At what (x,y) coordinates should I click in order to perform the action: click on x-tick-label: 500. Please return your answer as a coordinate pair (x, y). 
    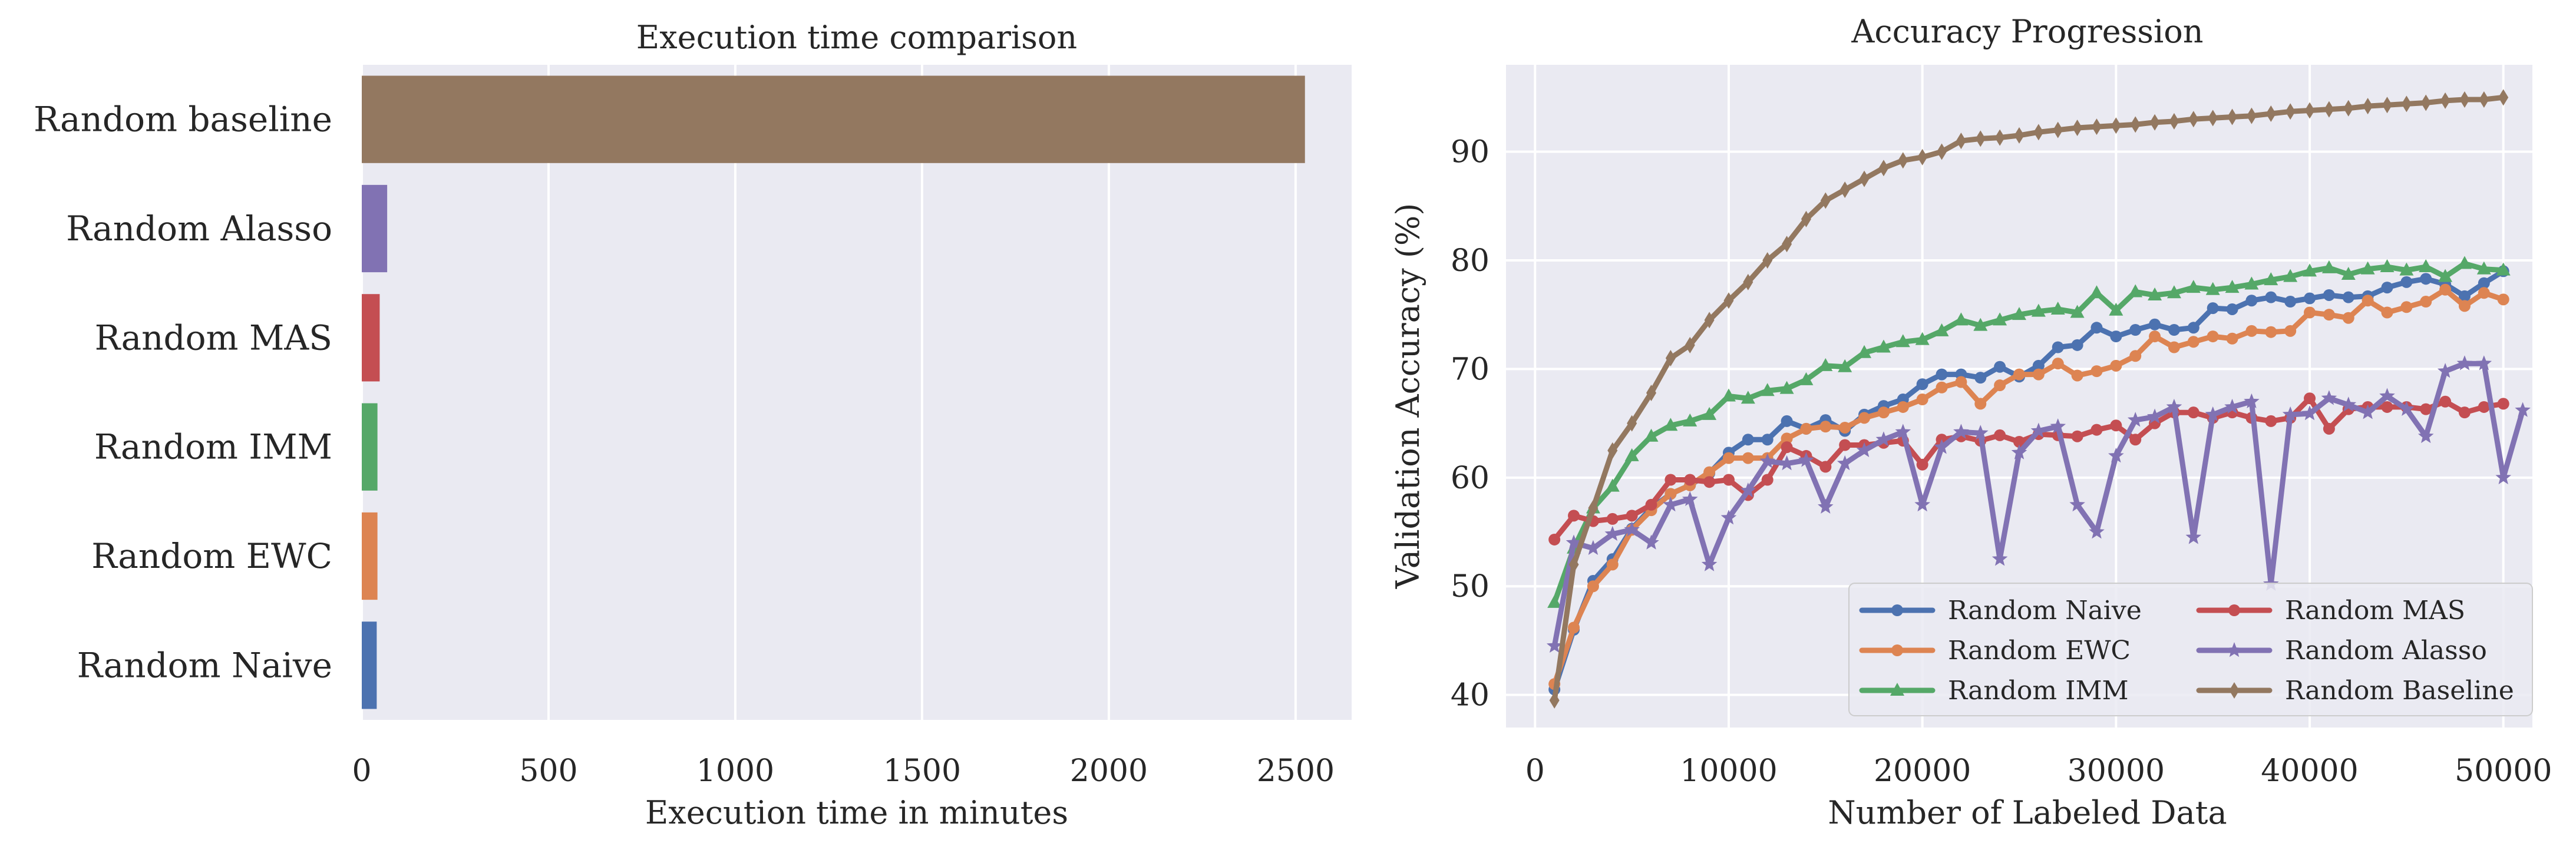
    Looking at the image, I should click on (548, 771).